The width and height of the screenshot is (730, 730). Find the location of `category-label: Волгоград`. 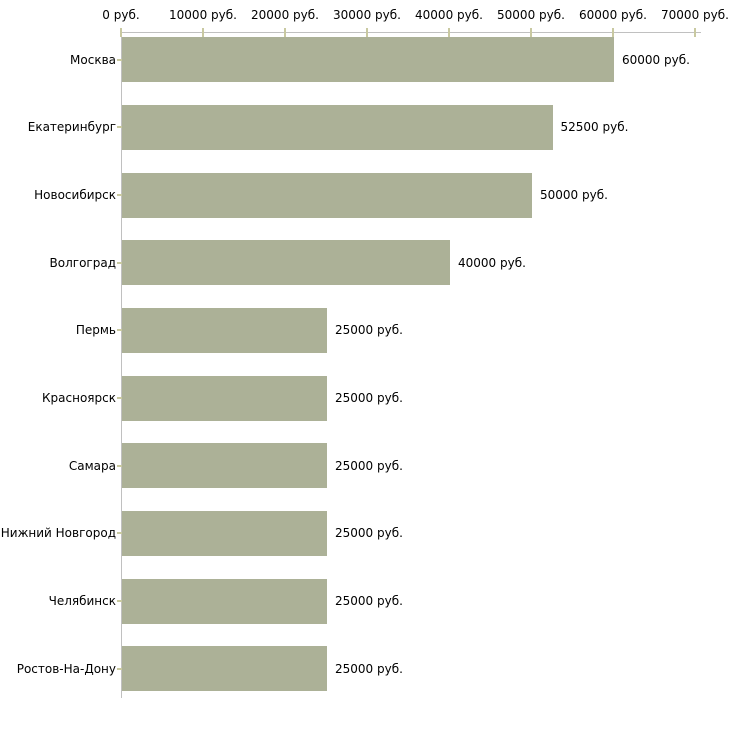

category-label: Волгоград is located at coordinates (82, 262).